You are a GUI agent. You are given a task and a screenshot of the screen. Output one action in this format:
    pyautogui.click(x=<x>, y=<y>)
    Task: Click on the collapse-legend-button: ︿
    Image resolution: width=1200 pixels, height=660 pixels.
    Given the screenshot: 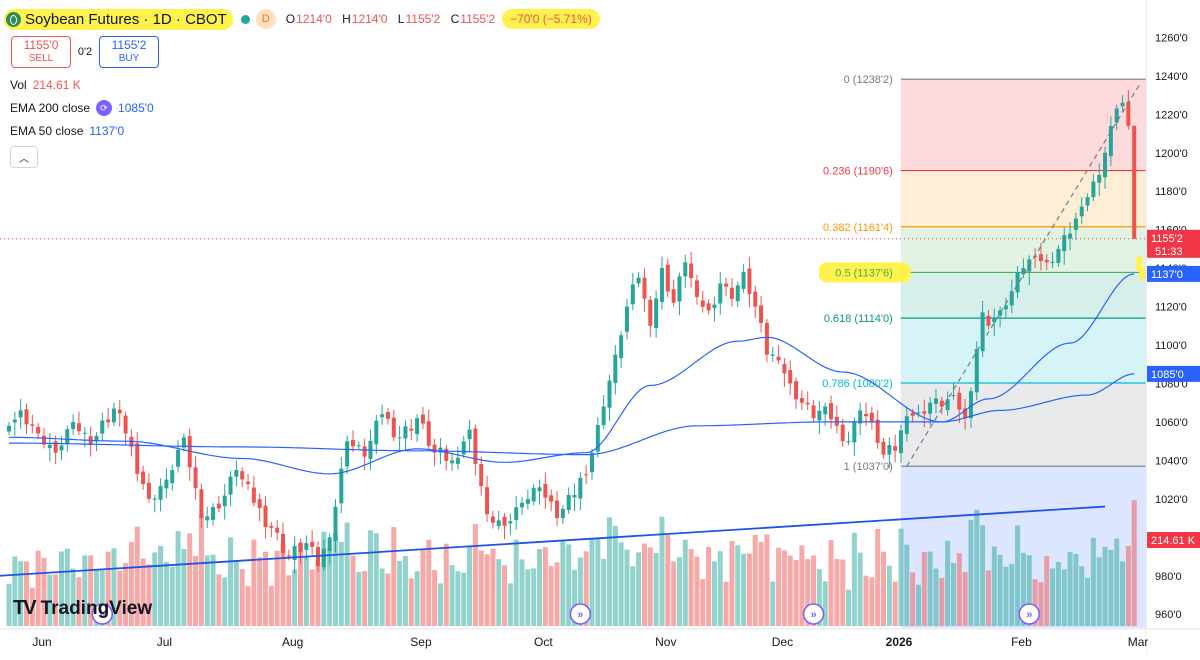 What is the action you would take?
    pyautogui.click(x=24, y=157)
    